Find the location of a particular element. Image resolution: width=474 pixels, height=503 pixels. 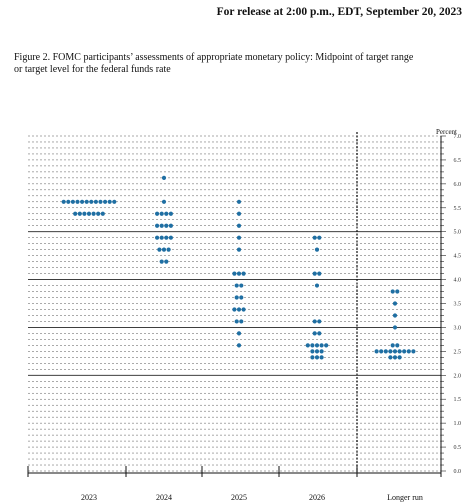

y-axis-label: Percent is located at coordinates (446, 132).